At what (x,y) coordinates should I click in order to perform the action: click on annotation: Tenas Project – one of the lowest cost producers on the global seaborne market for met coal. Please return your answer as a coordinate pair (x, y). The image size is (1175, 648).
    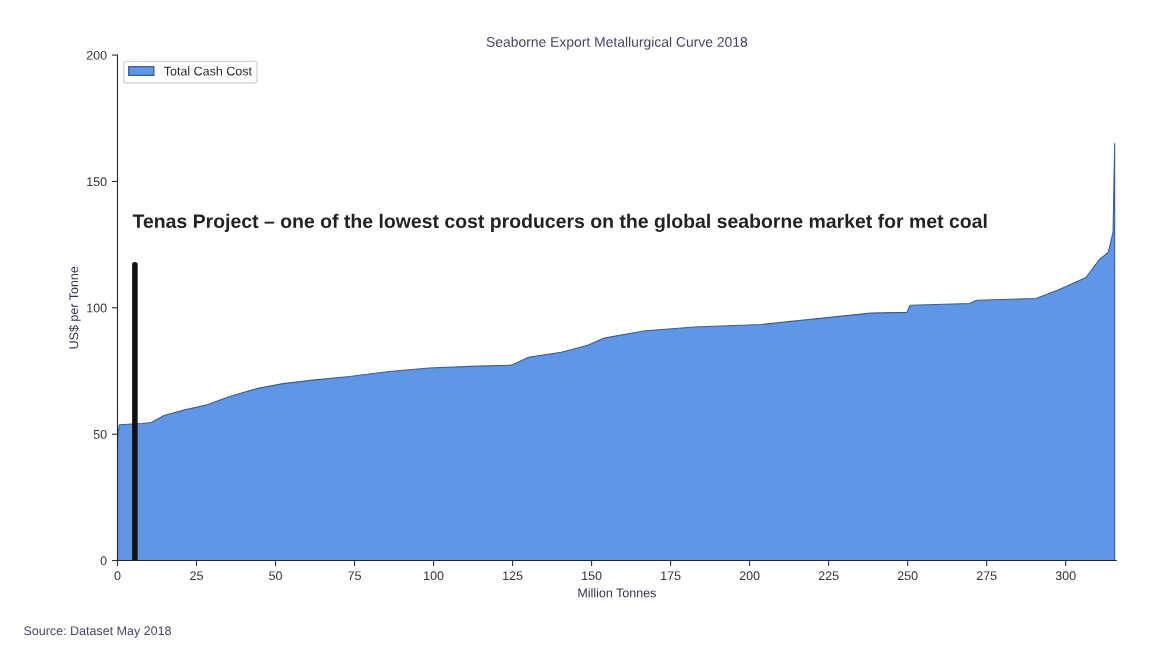
    Looking at the image, I should click on (559, 222).